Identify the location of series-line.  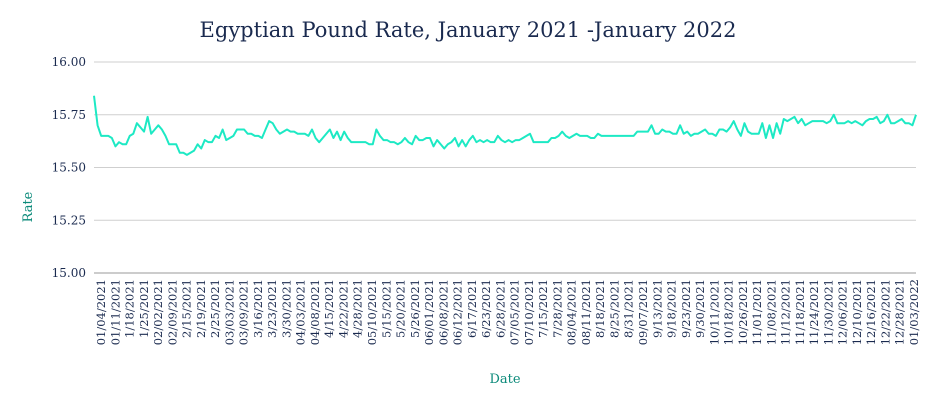
(505, 125).